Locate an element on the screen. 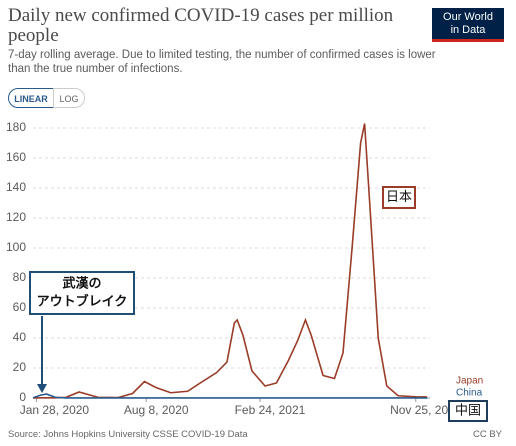  annotation-text: アウトブレイク is located at coordinates (82, 300).